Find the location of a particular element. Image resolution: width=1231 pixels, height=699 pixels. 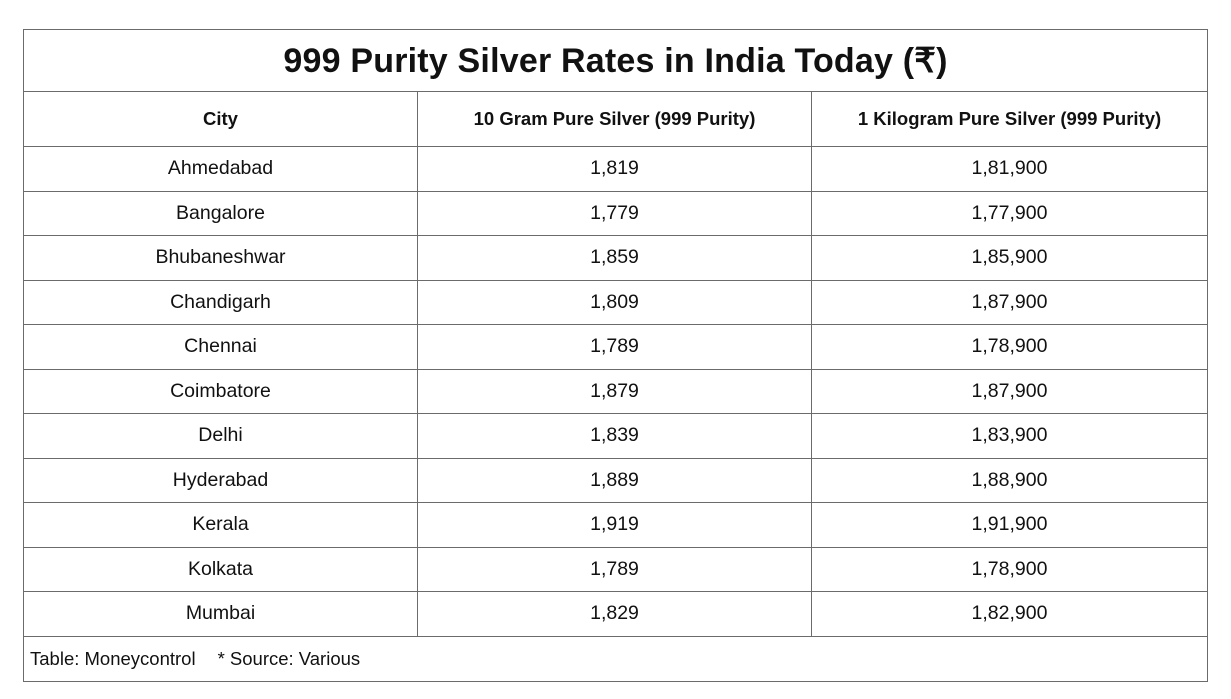

rate-10g-cell: 1,889 is located at coordinates (614, 480).